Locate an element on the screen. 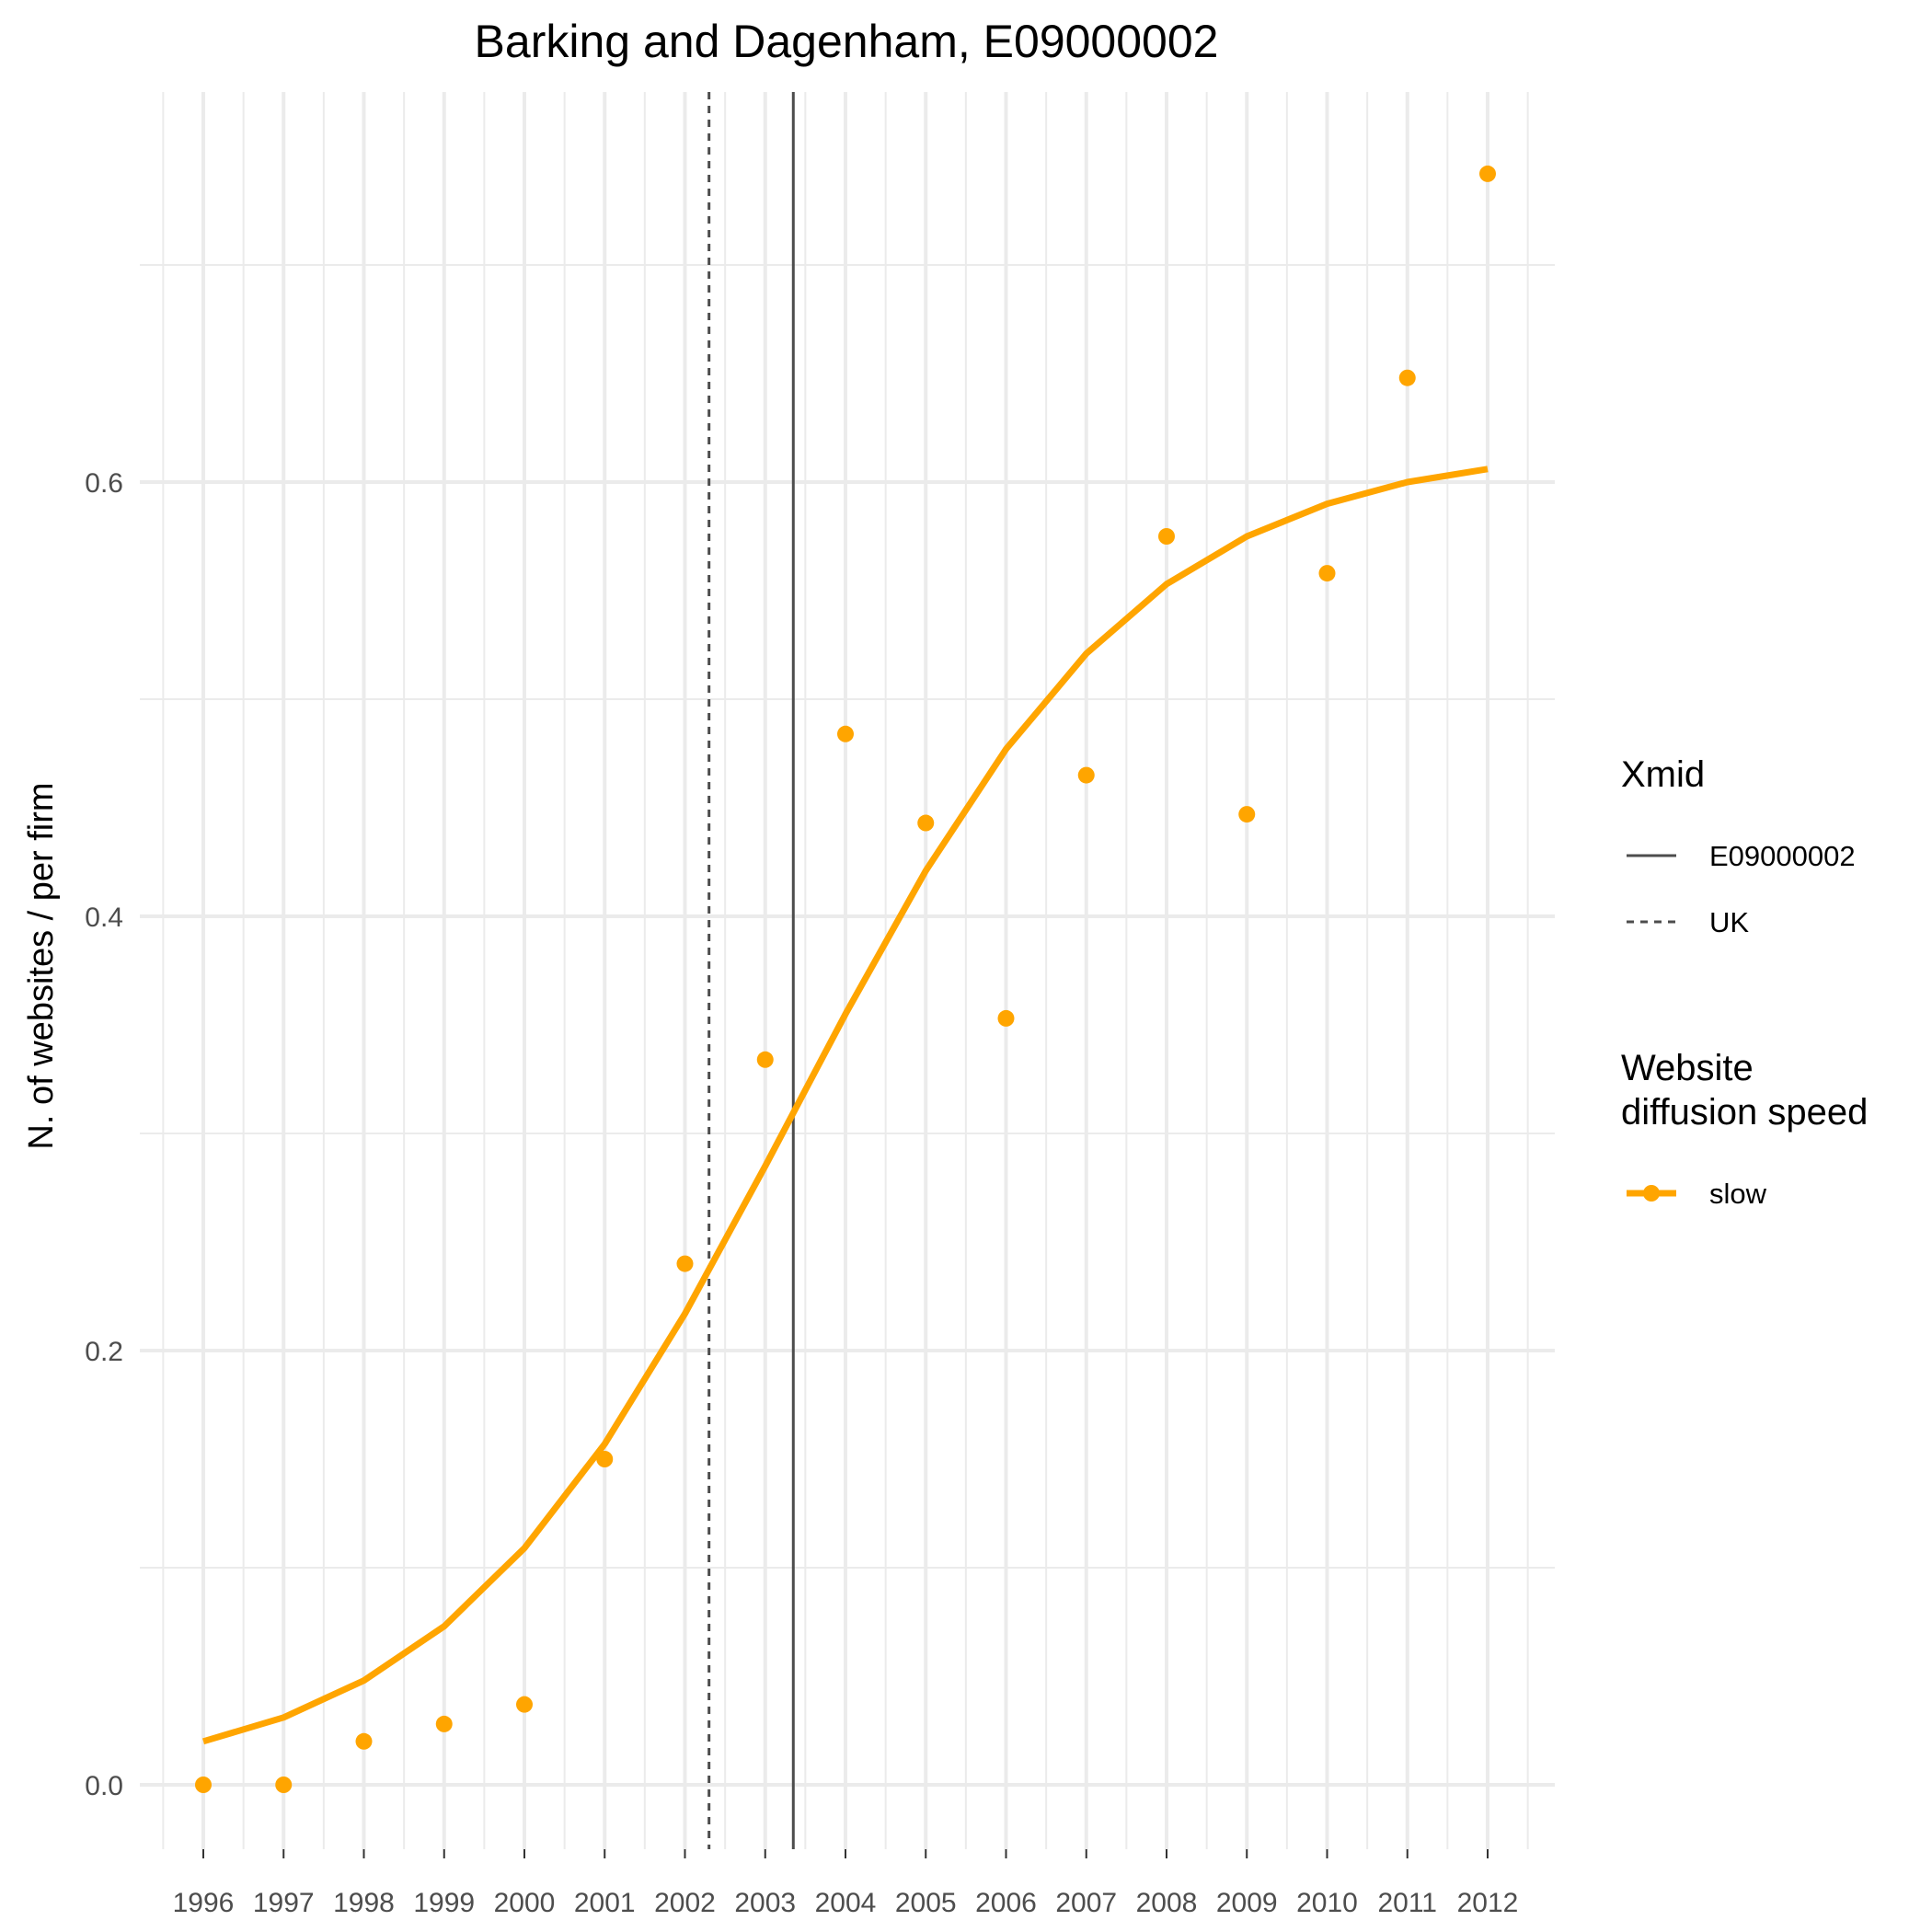 The image size is (1932, 1932). x-tick-label: 2010 is located at coordinates (1327, 1903).